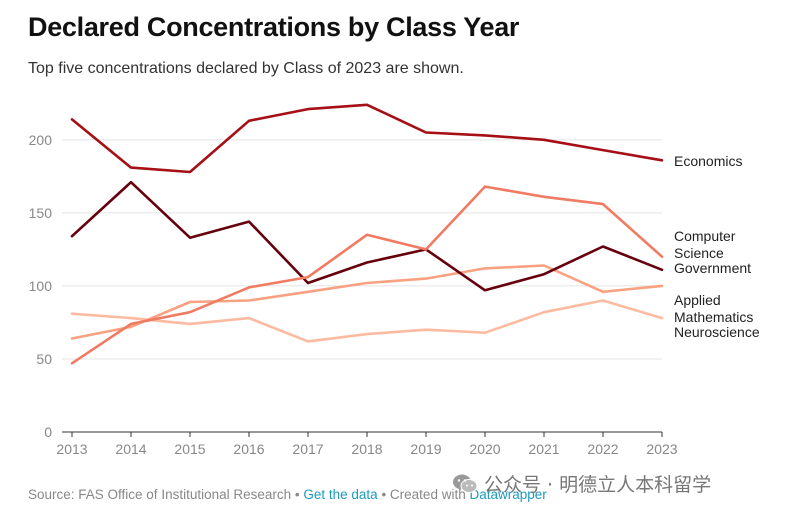  What do you see at coordinates (508, 494) in the screenshot?
I see `datawrapper-link: Datawrapper` at bounding box center [508, 494].